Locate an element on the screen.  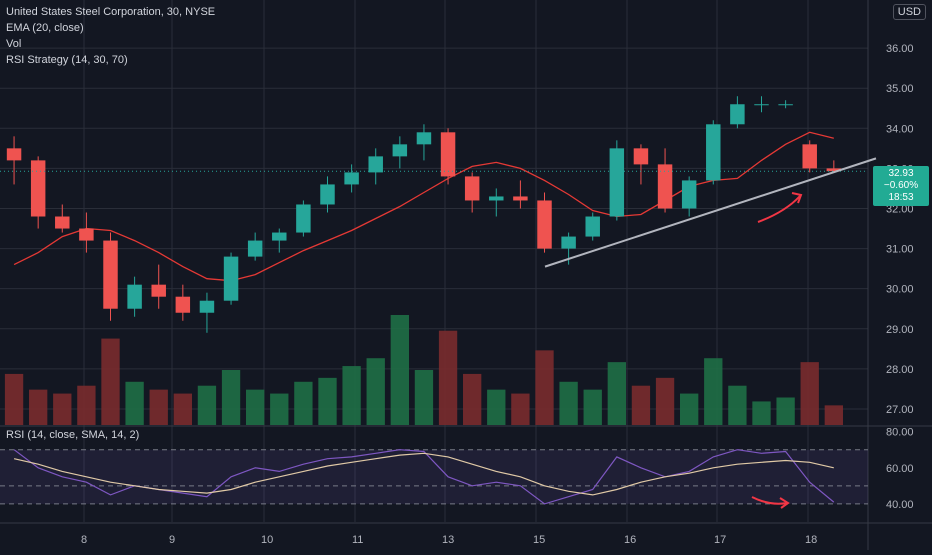
rsi-y-tick-label: 80.00 is located at coordinates (900, 433).